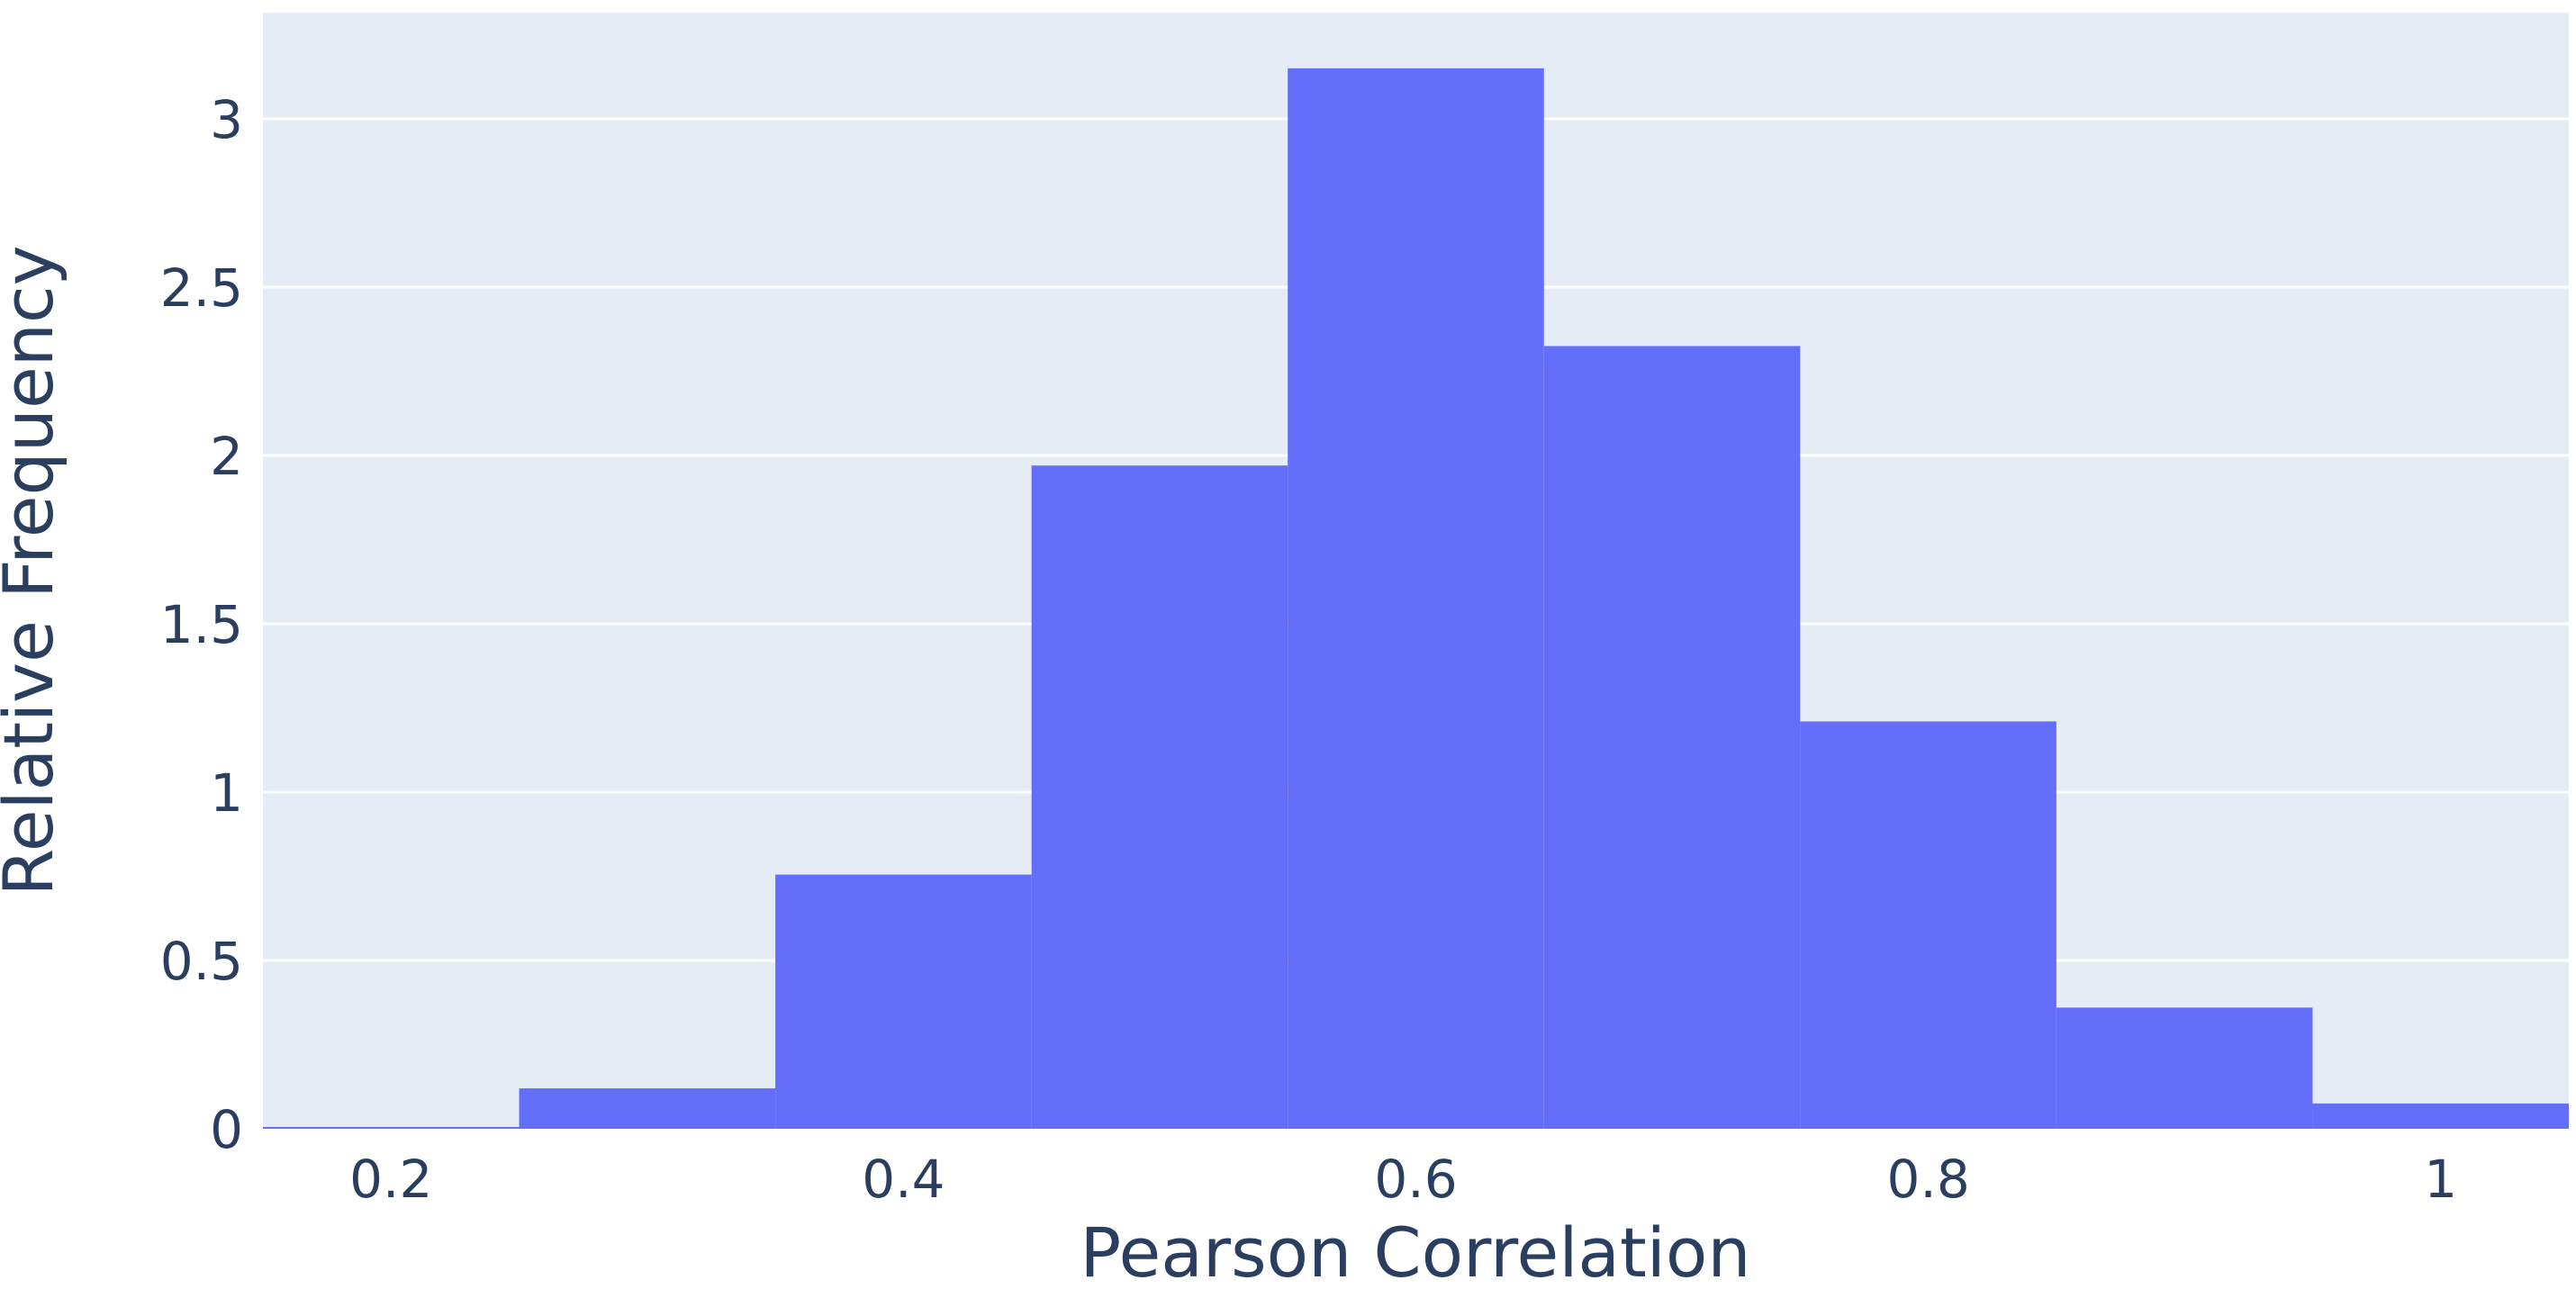  Describe the element at coordinates (201, 288) in the screenshot. I see `y-tick-label: 2.5` at that location.